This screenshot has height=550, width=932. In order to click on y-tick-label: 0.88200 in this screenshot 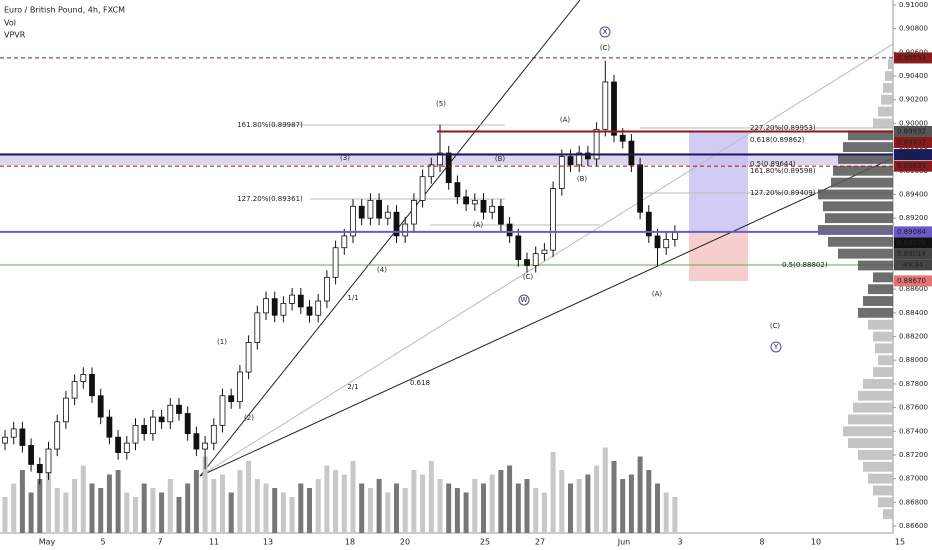, I will do `click(913, 337)`.